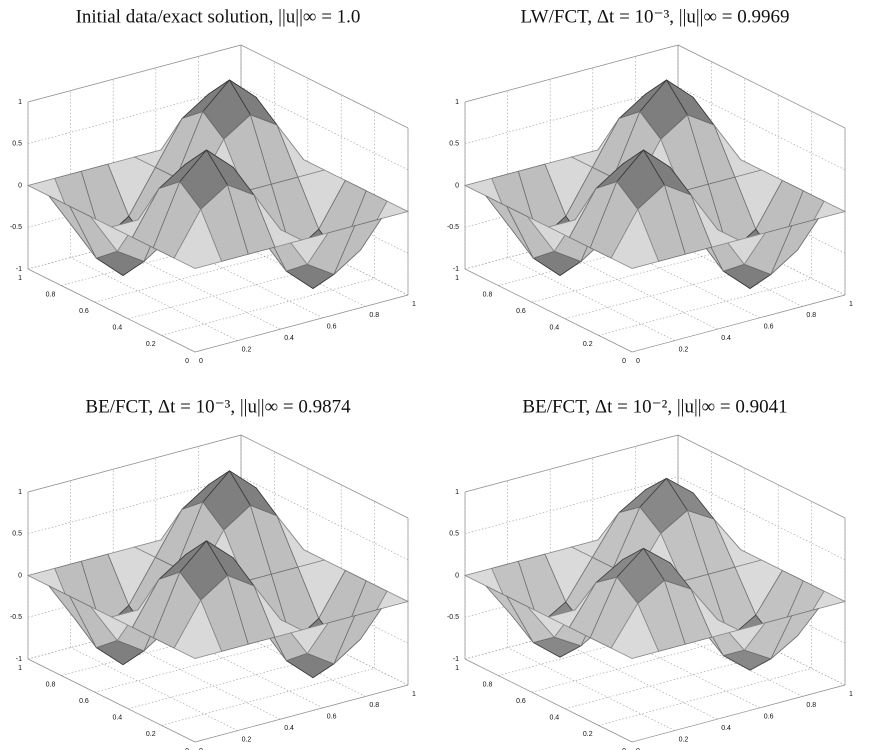  Describe the element at coordinates (218, 406) in the screenshot. I see `chart-title: BE/FCT, Δt = 10⁻³, ||u||∞ = 0.9874` at that location.